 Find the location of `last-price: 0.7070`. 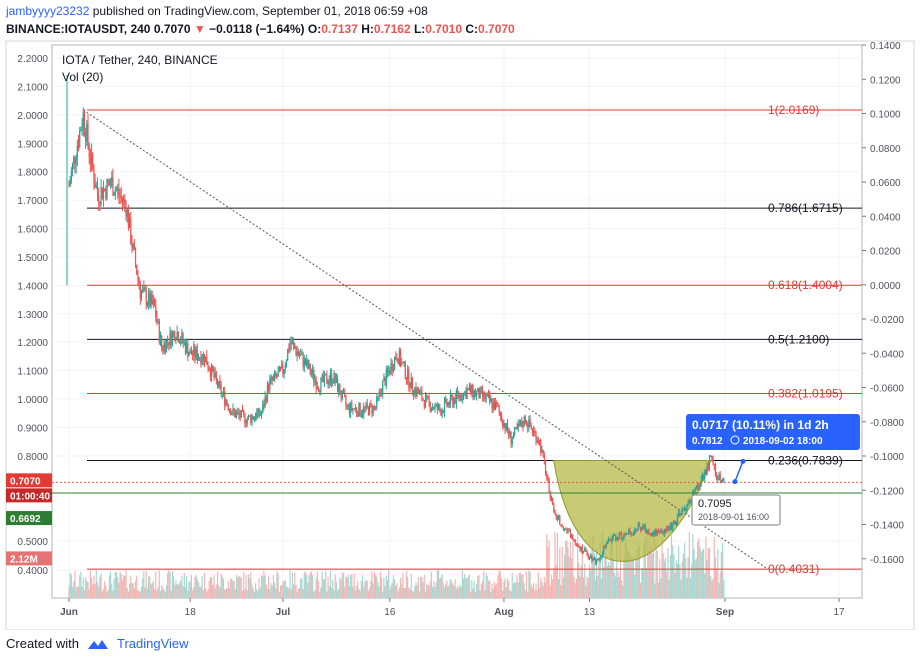

last-price: 0.7070 is located at coordinates (172, 29).